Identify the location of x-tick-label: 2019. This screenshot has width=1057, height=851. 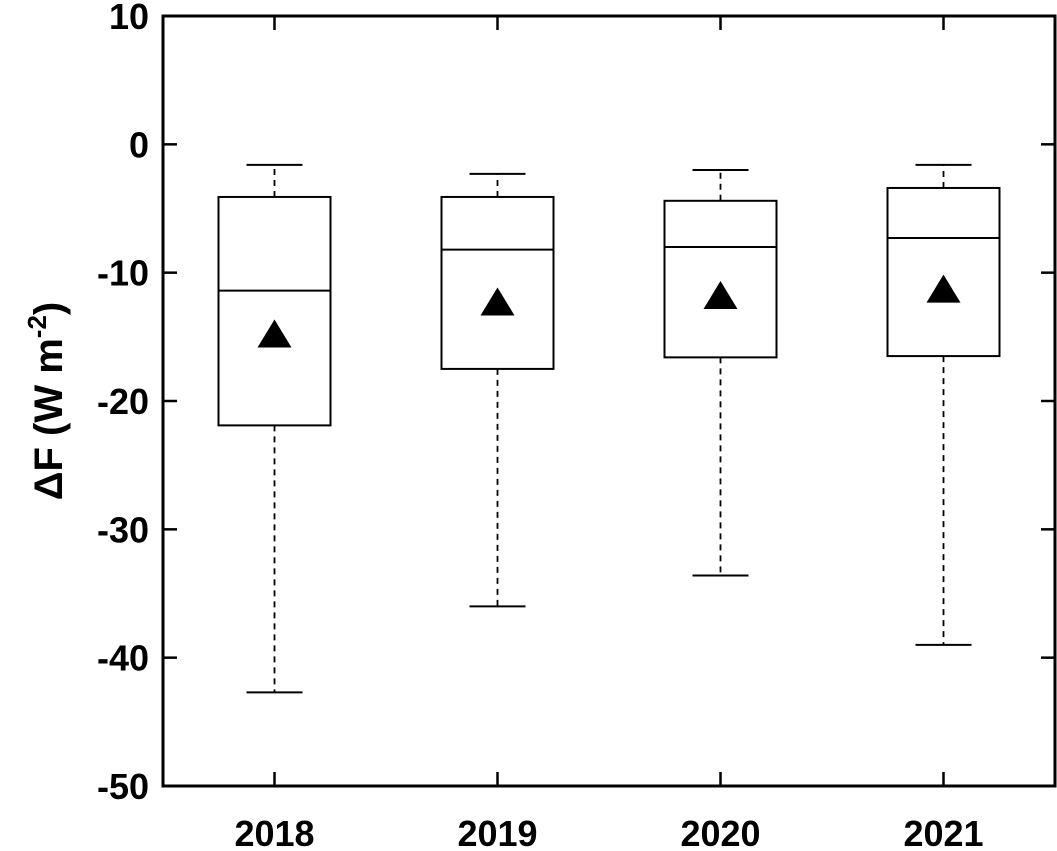
(497, 832).